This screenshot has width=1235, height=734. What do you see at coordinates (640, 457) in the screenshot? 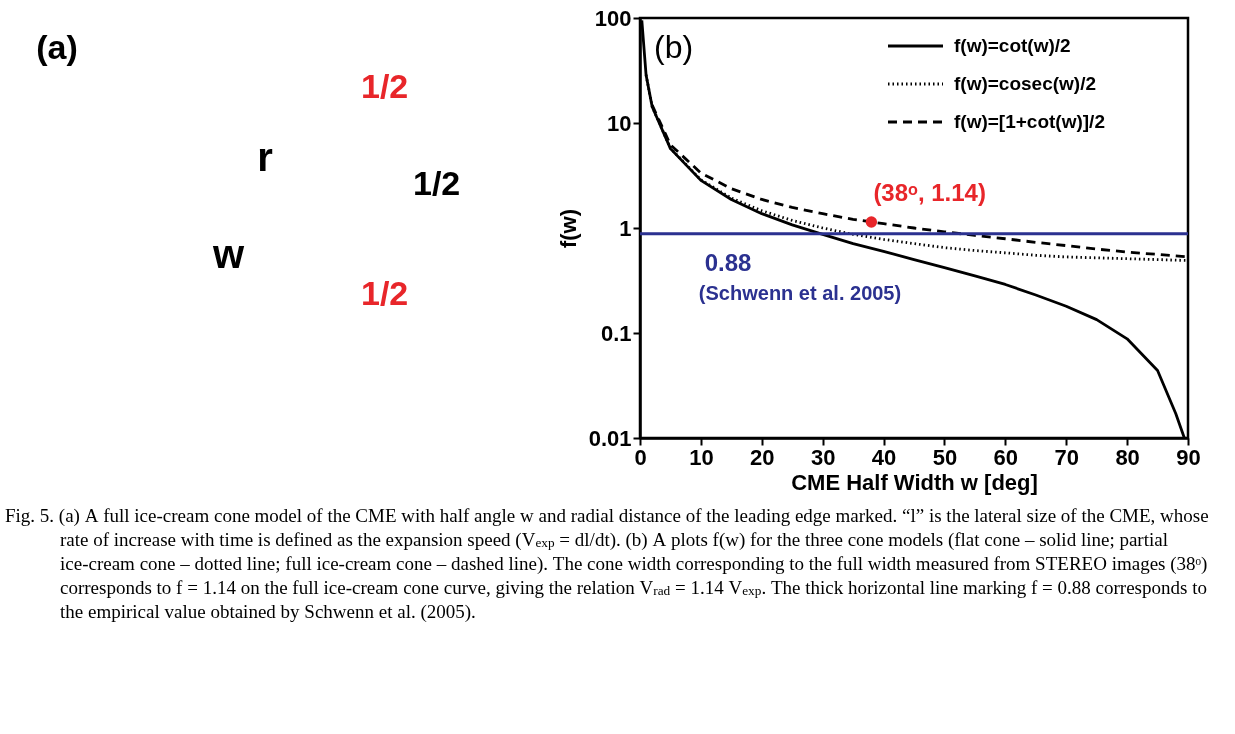
I see `x-tick-label: 0` at bounding box center [640, 457].